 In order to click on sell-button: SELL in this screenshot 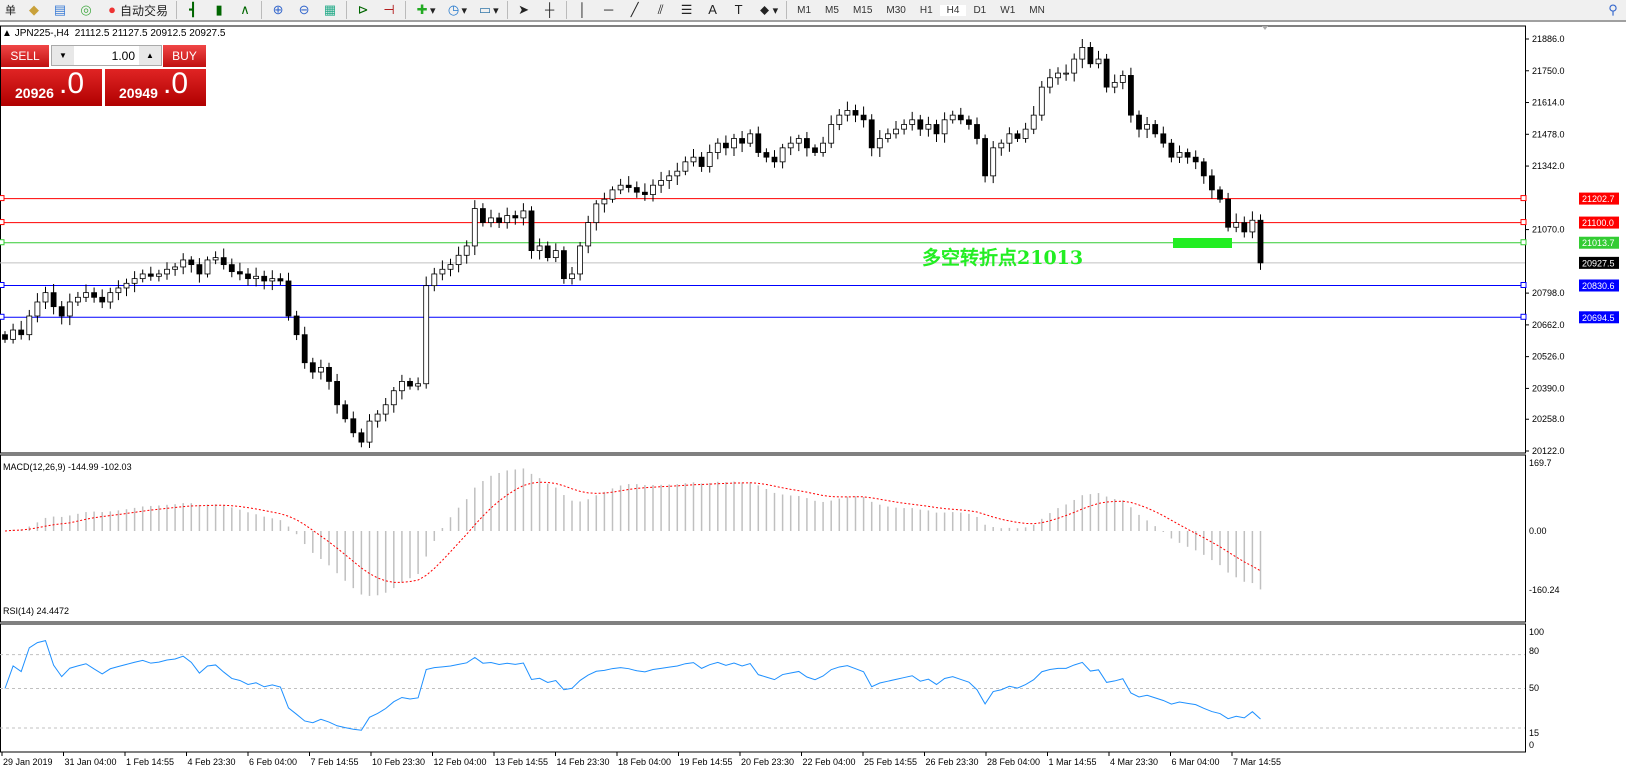, I will do `click(25, 56)`.